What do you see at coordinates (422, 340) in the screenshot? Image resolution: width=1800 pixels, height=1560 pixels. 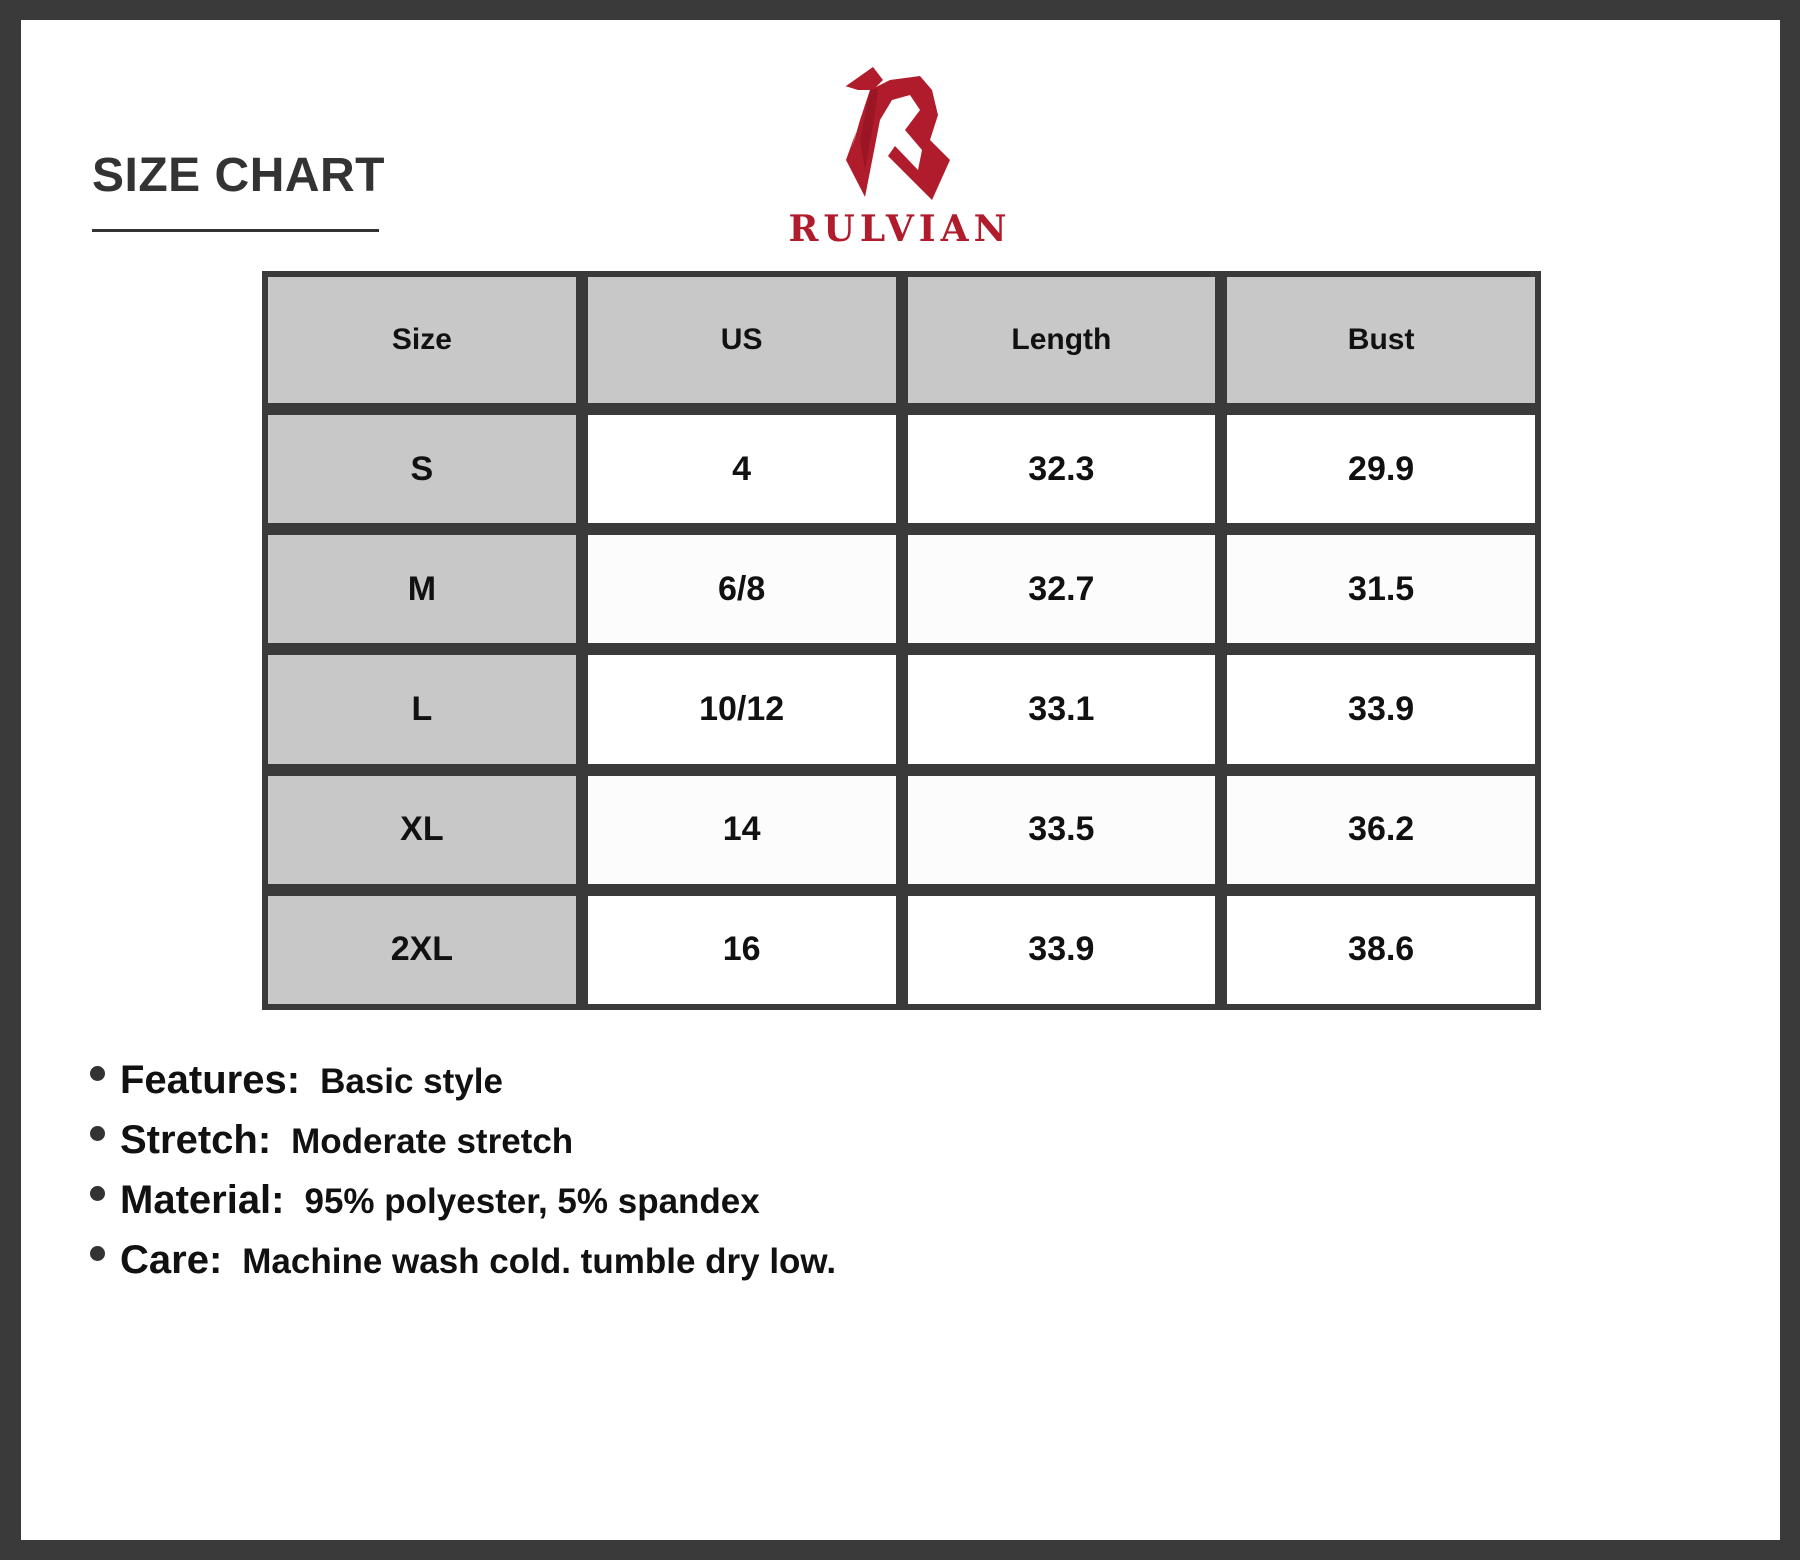 I see `header-size: Size` at bounding box center [422, 340].